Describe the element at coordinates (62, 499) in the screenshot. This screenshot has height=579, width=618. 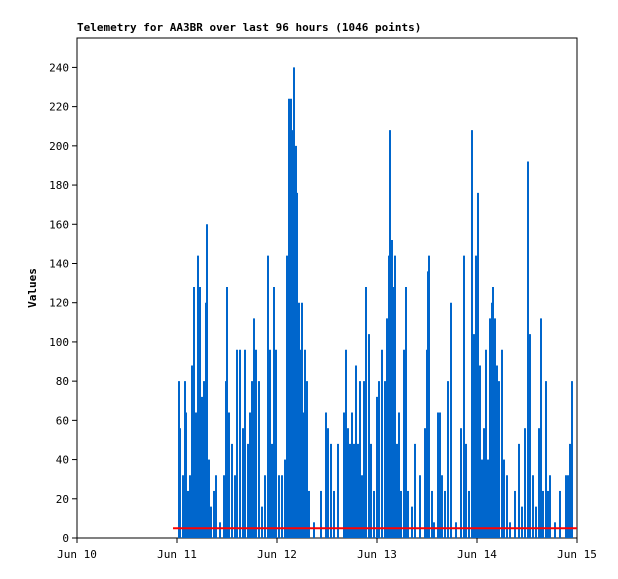
I see `y-tick-label: 20` at that location.